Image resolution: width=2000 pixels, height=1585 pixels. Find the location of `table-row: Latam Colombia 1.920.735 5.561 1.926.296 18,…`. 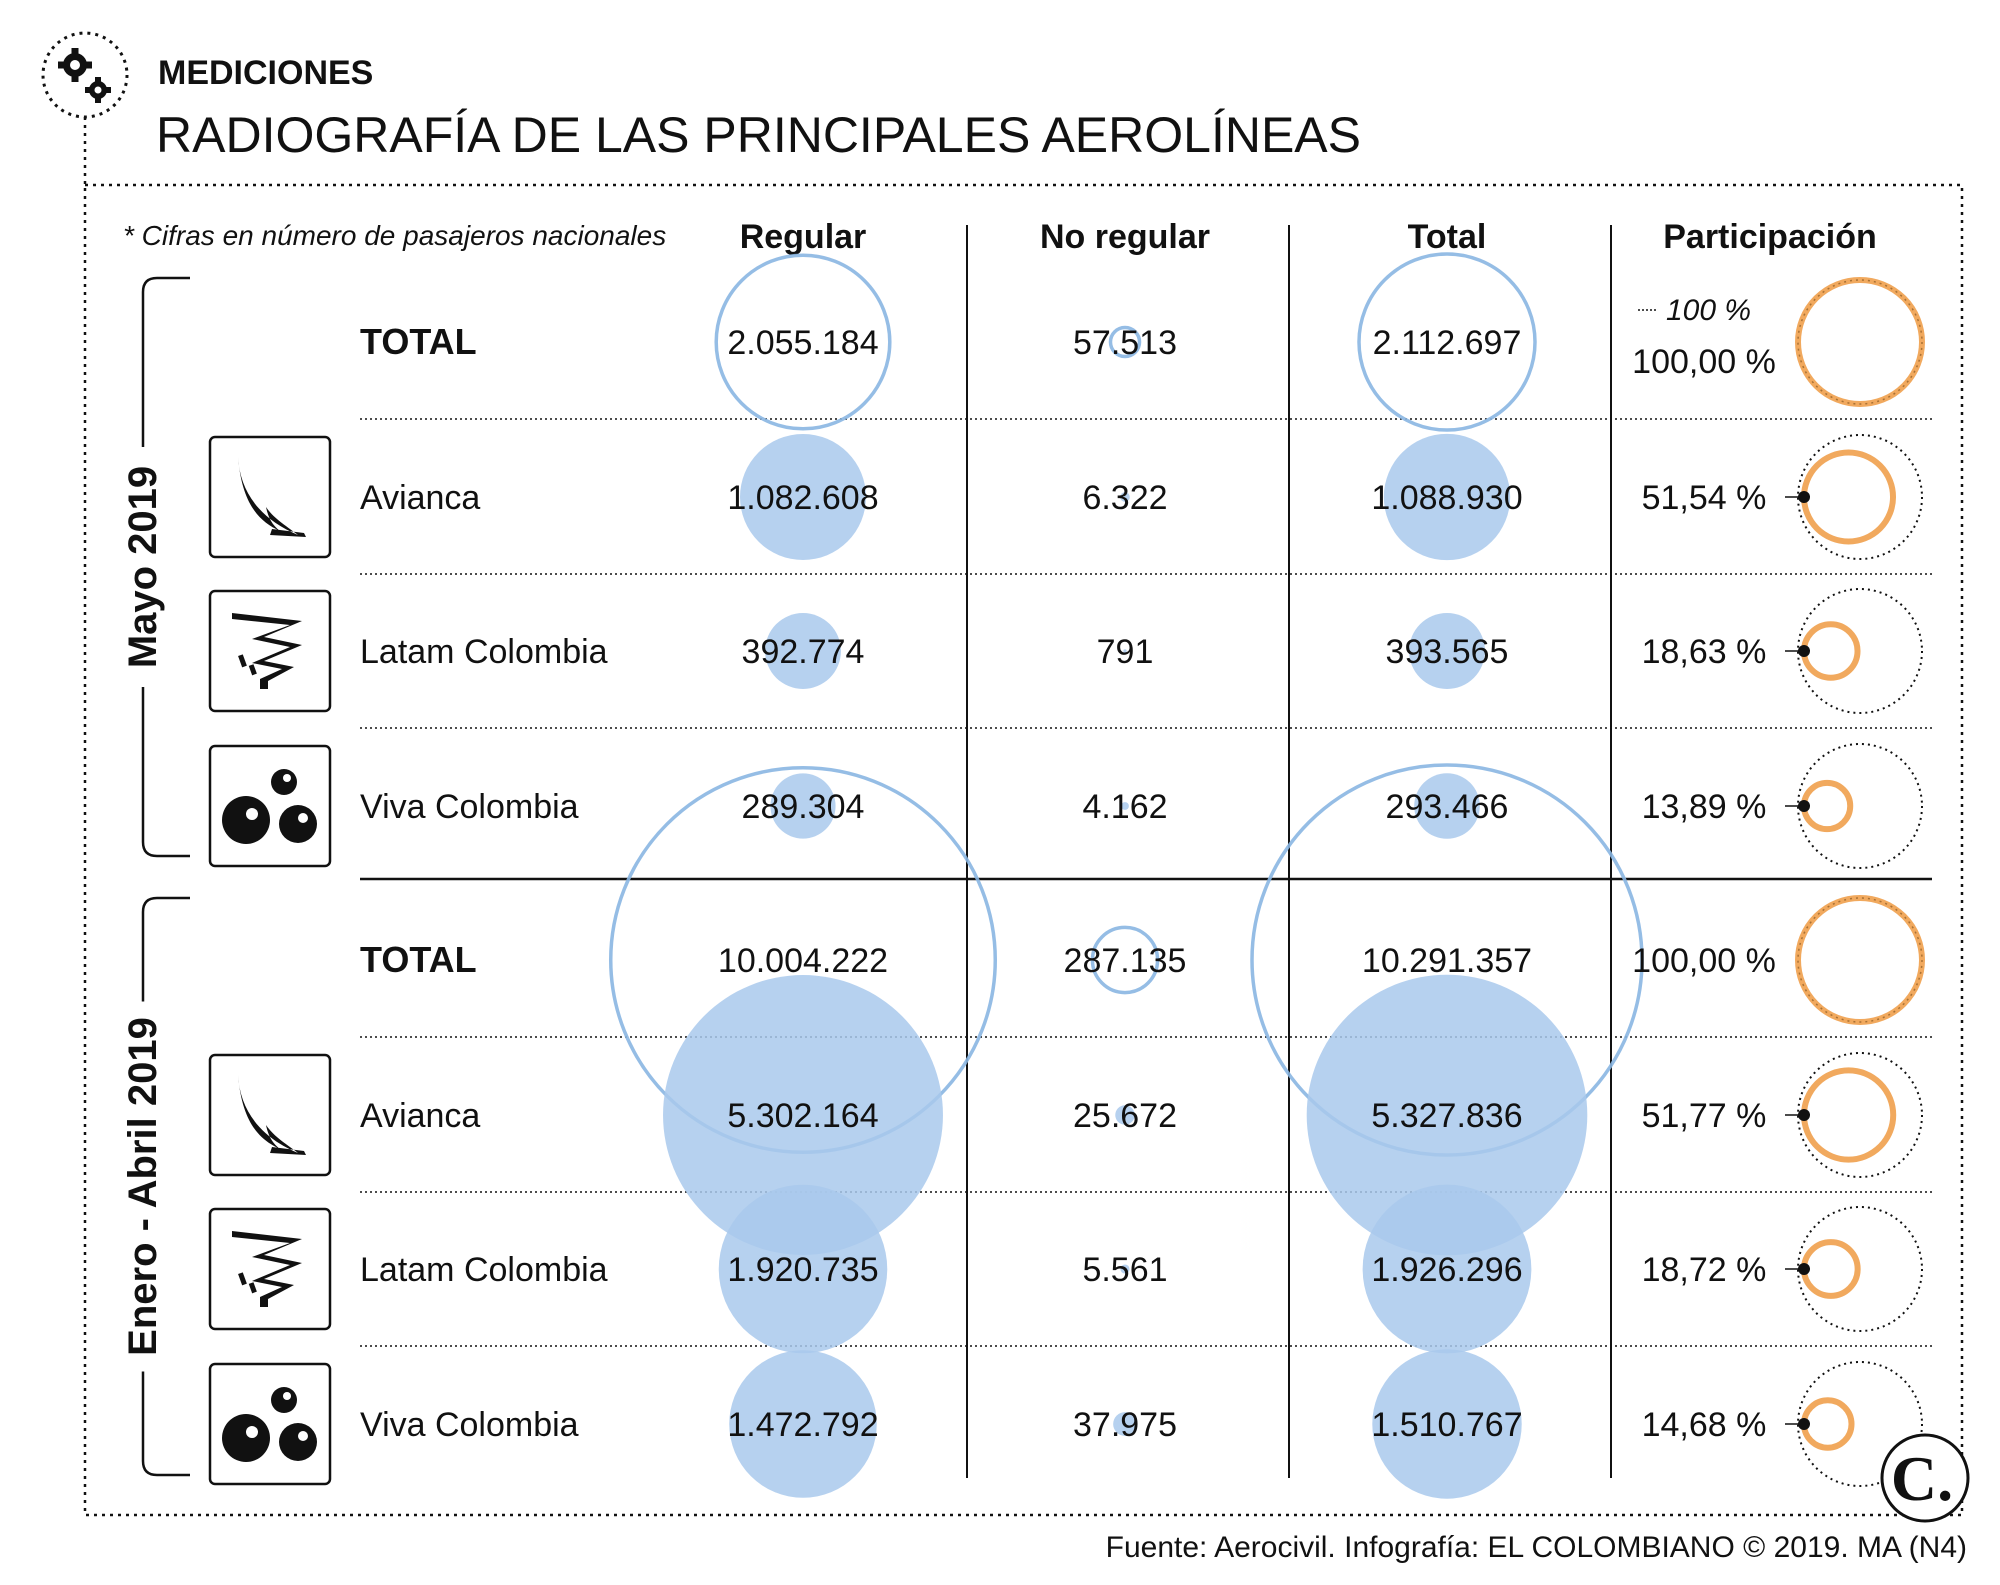

table-row: Latam Colombia 1.920.735 5.561 1.926.296 18,… is located at coordinates (1065, 1269).